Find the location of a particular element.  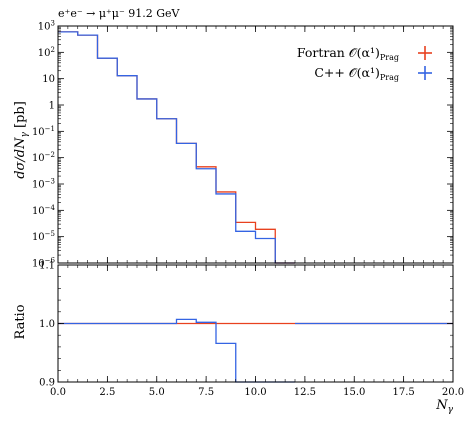

x-tick-label: 12.5 is located at coordinates (305, 392).